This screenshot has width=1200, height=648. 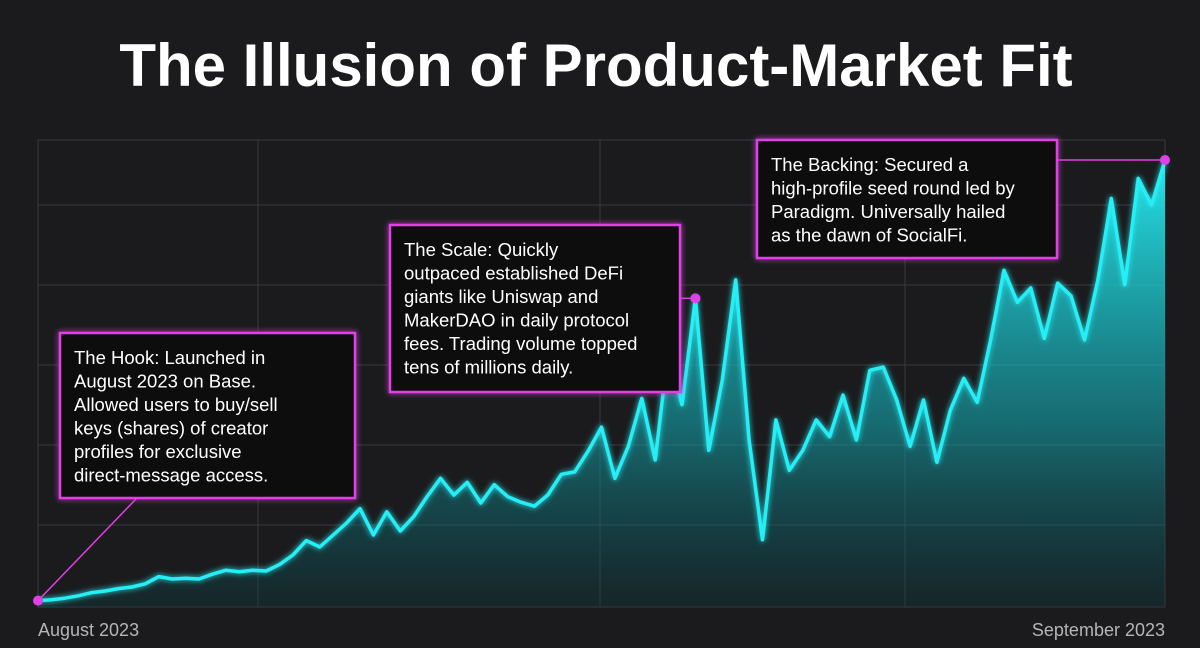 What do you see at coordinates (88, 630) in the screenshot?
I see `x-tick-label: August 2023` at bounding box center [88, 630].